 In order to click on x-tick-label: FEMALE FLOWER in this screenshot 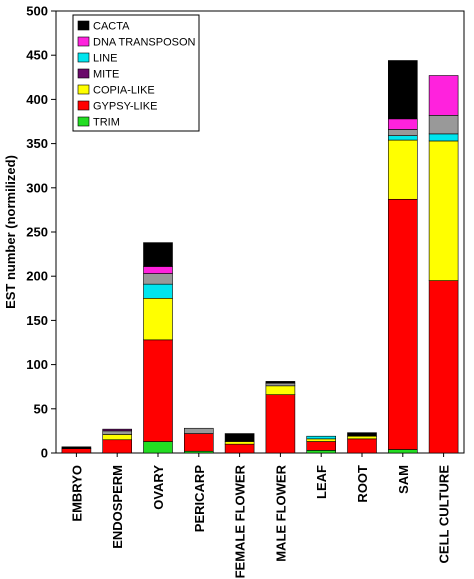, I will do `click(240, 521)`.